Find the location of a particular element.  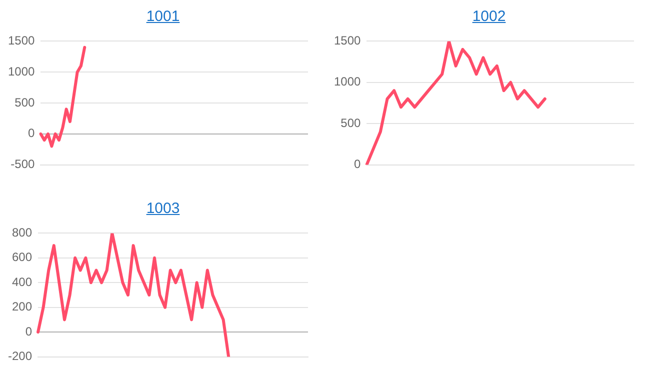

y-tick-label: 600 is located at coordinates (22, 257).